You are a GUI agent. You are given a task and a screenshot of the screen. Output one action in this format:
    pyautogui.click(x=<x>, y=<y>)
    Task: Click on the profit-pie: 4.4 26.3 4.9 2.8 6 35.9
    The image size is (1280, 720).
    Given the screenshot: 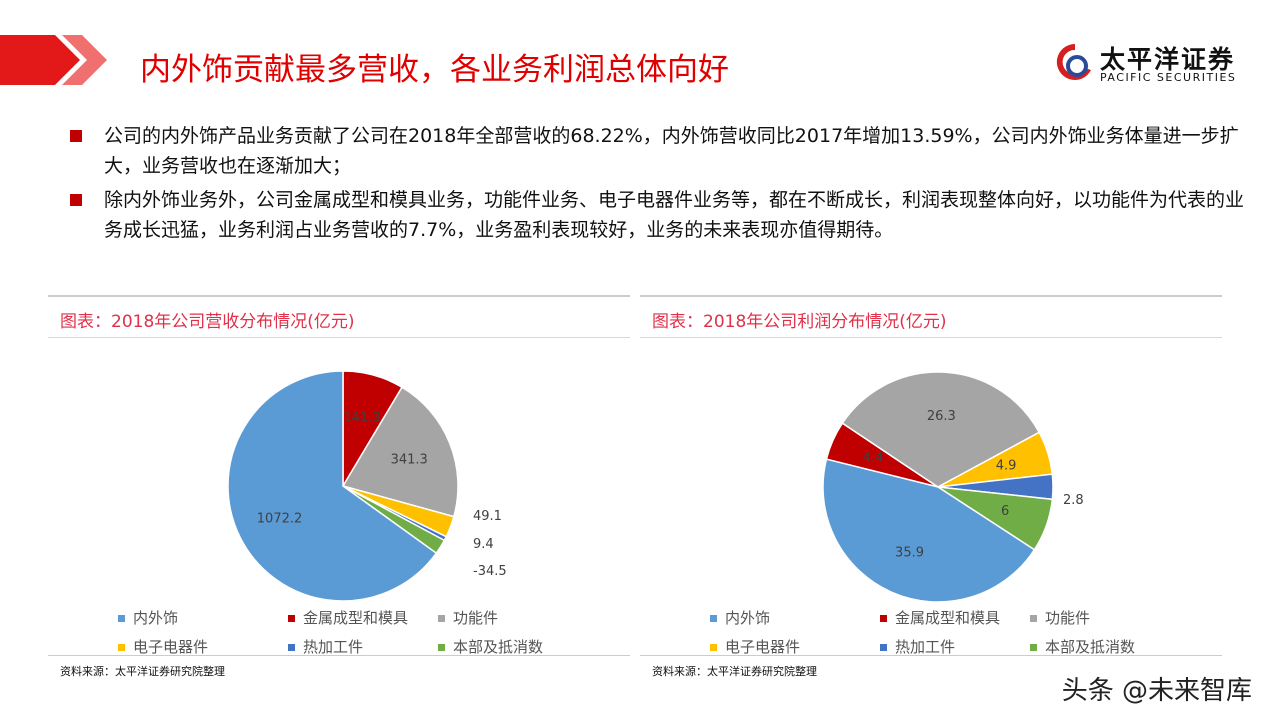 What is the action you would take?
    pyautogui.click(x=953, y=487)
    